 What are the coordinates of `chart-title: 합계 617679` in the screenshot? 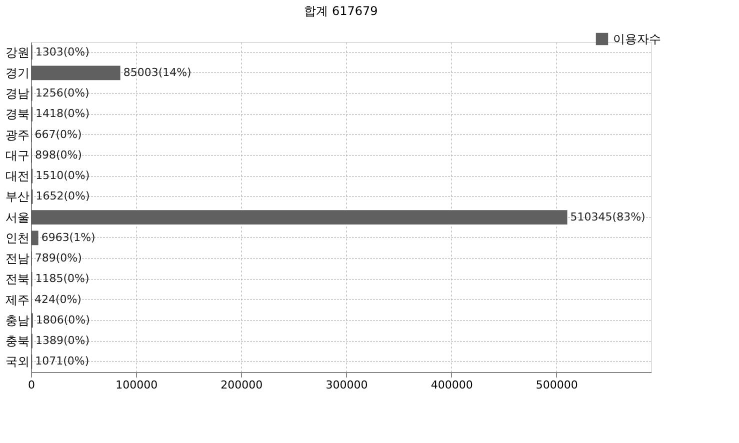 It's located at (341, 11).